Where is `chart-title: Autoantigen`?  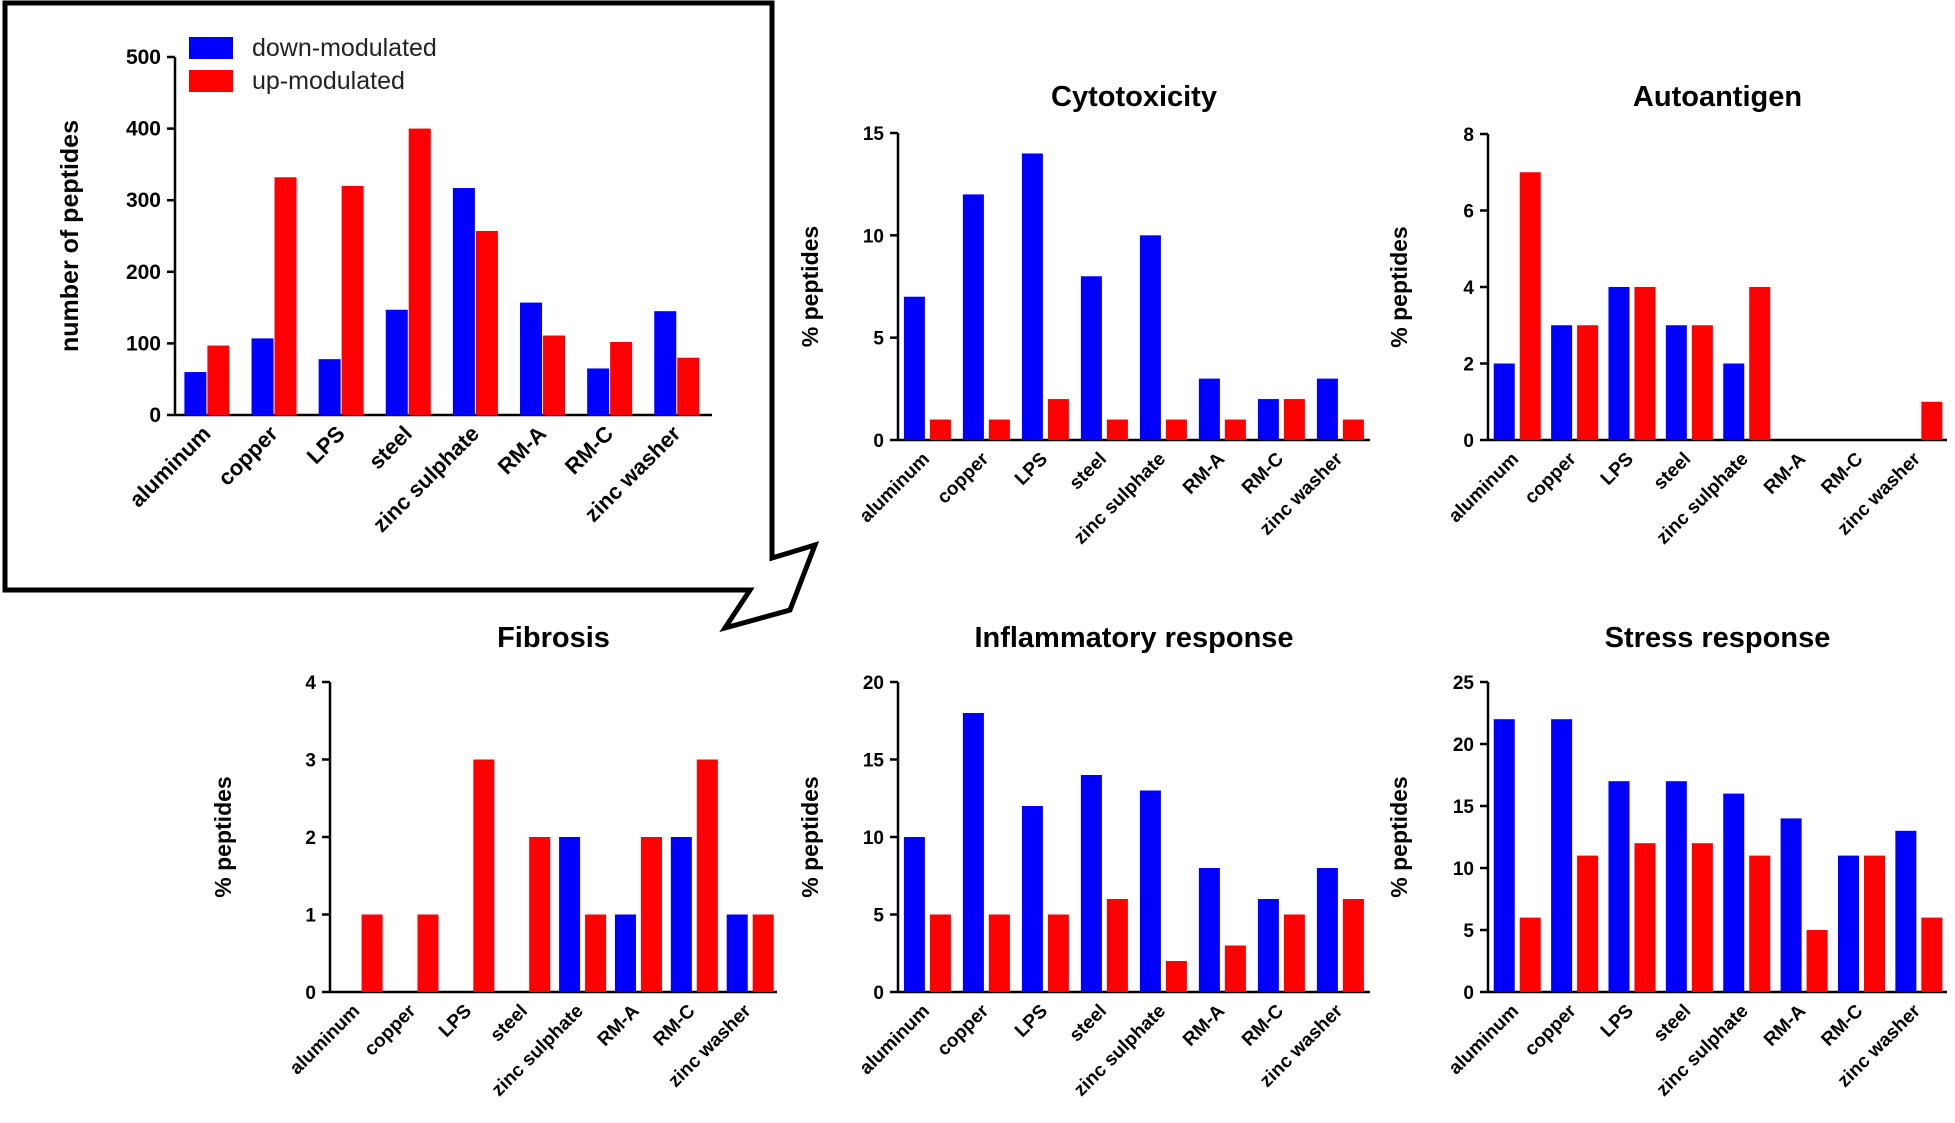
chart-title: Autoantigen is located at coordinates (1717, 97).